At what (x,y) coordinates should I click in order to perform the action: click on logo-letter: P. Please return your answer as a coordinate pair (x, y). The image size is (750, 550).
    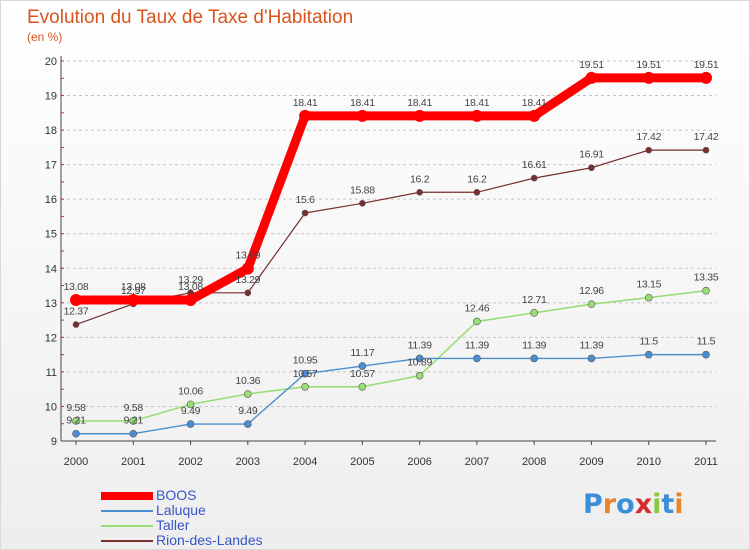
    Looking at the image, I should click on (593, 504).